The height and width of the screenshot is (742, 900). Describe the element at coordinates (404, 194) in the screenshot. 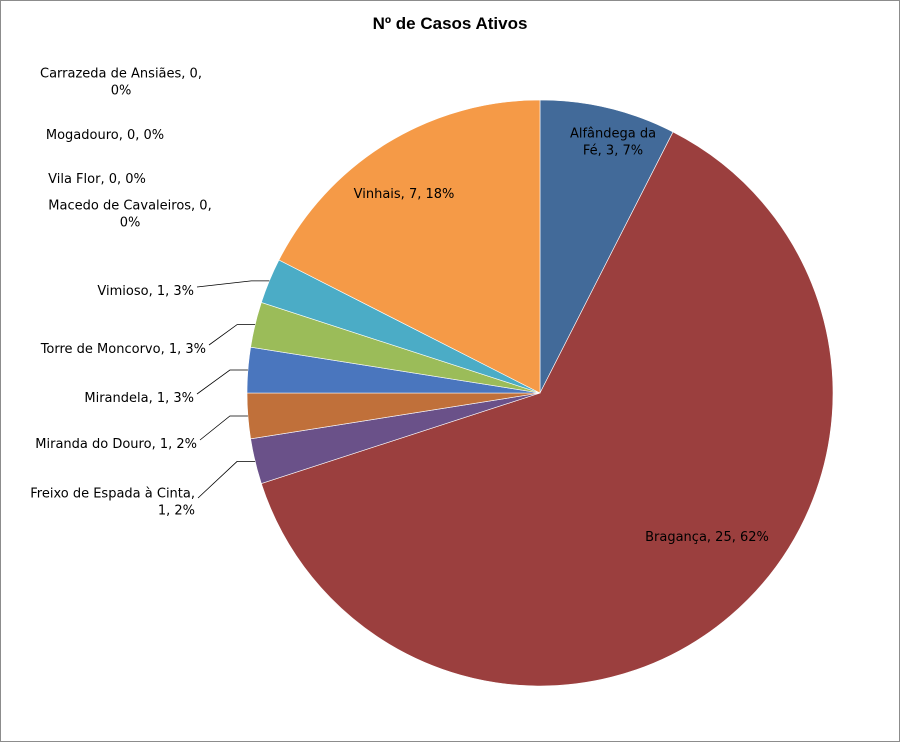

I see `data-label-vinhais: Vinhais, 7, 18%` at that location.